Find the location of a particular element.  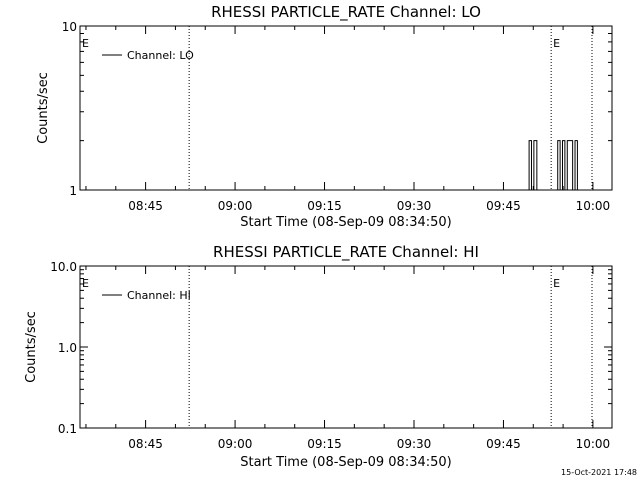

x-axis-label-lo: Start Time (08-Sep-09 08:34:50) is located at coordinates (345, 222).